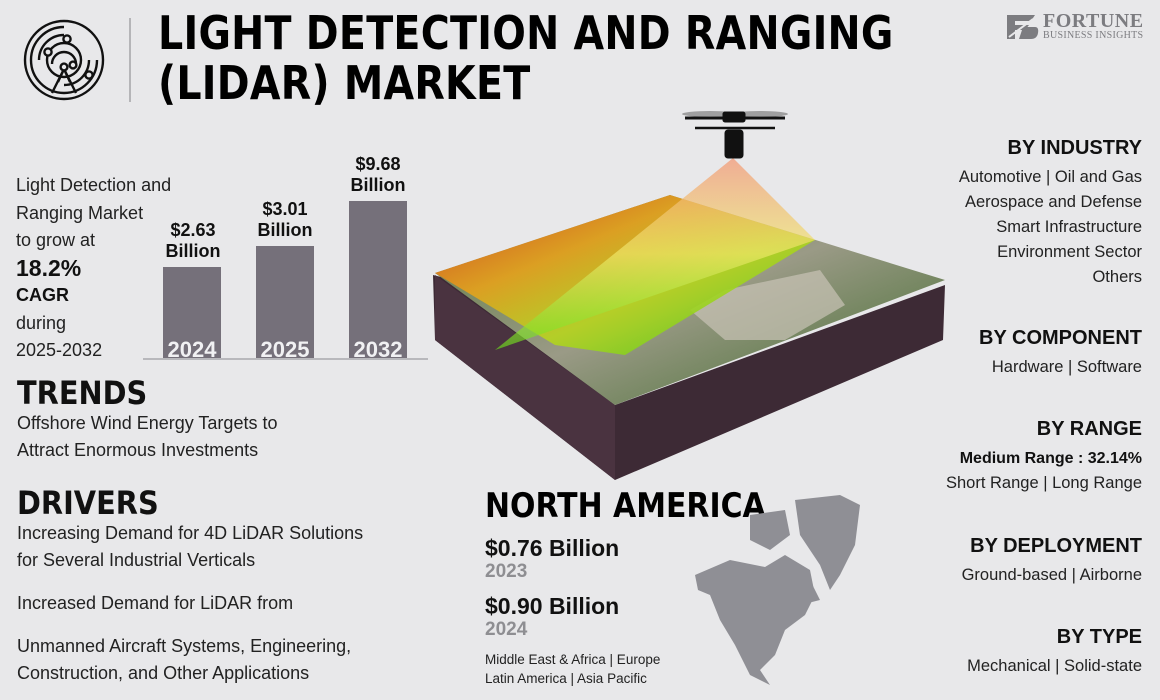  I want to click on bar-value-label: $2.63 Billion, so click(193, 240).